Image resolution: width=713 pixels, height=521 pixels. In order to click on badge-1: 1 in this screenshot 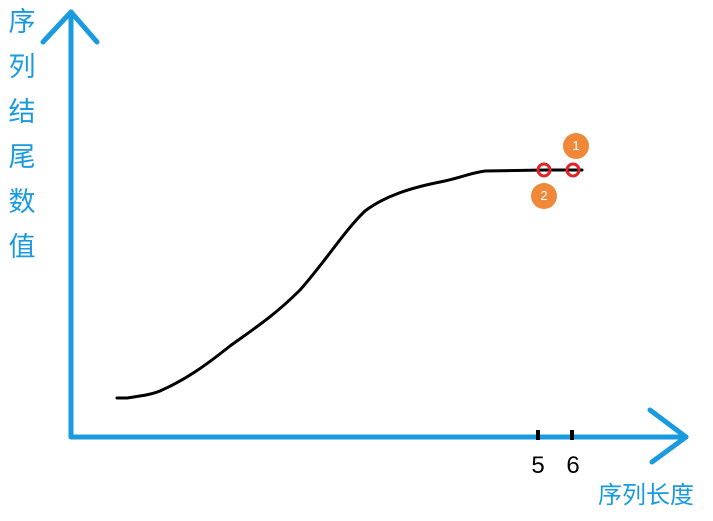, I will do `click(576, 146)`.